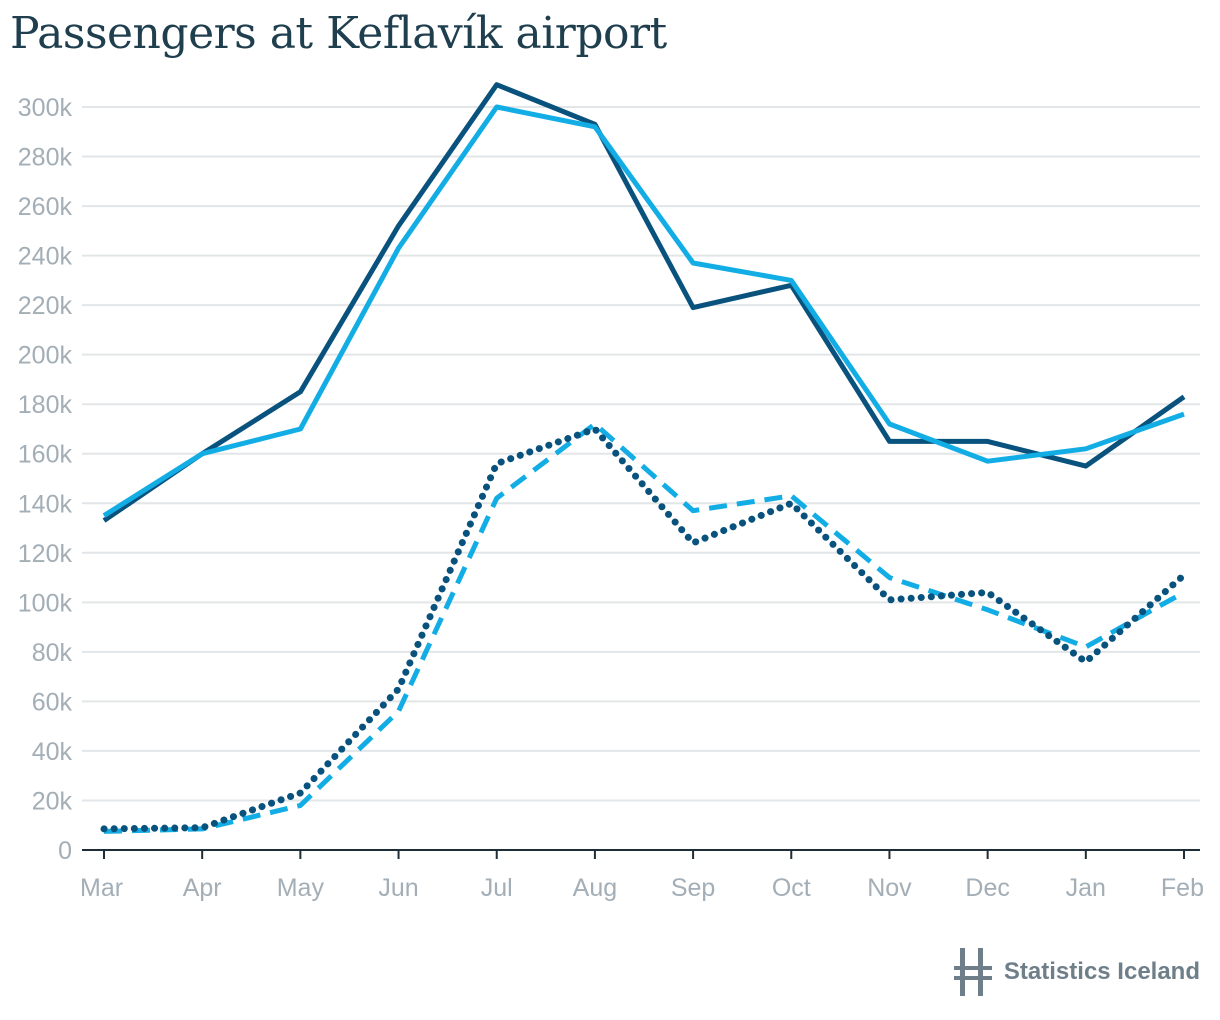 The image size is (1220, 1020). Describe the element at coordinates (595, 888) in the screenshot. I see `x-tick-label: Aug` at that location.